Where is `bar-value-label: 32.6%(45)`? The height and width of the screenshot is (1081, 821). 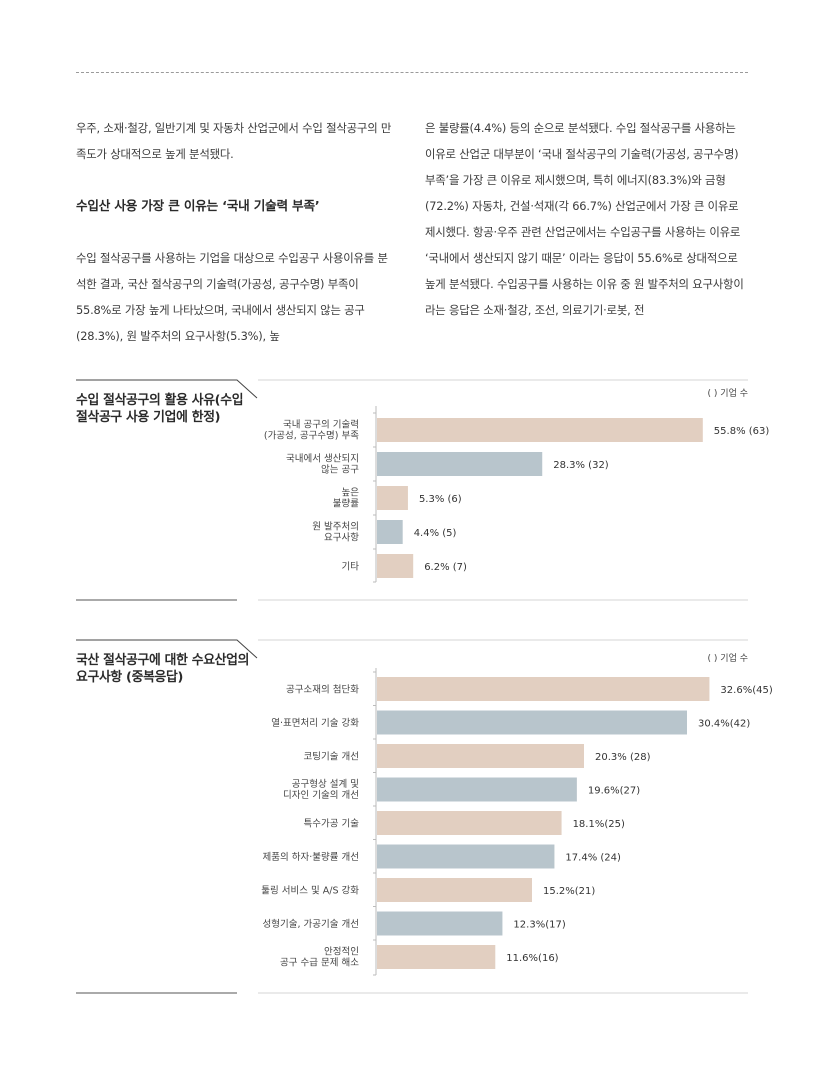
bar-value-label: 32.6%(45) is located at coordinates (746, 690).